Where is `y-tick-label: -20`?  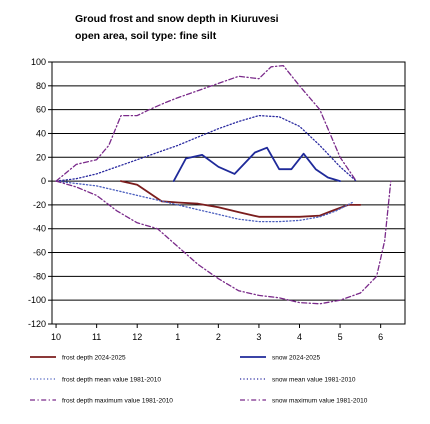
y-tick-label: -20 is located at coordinates (39, 205).